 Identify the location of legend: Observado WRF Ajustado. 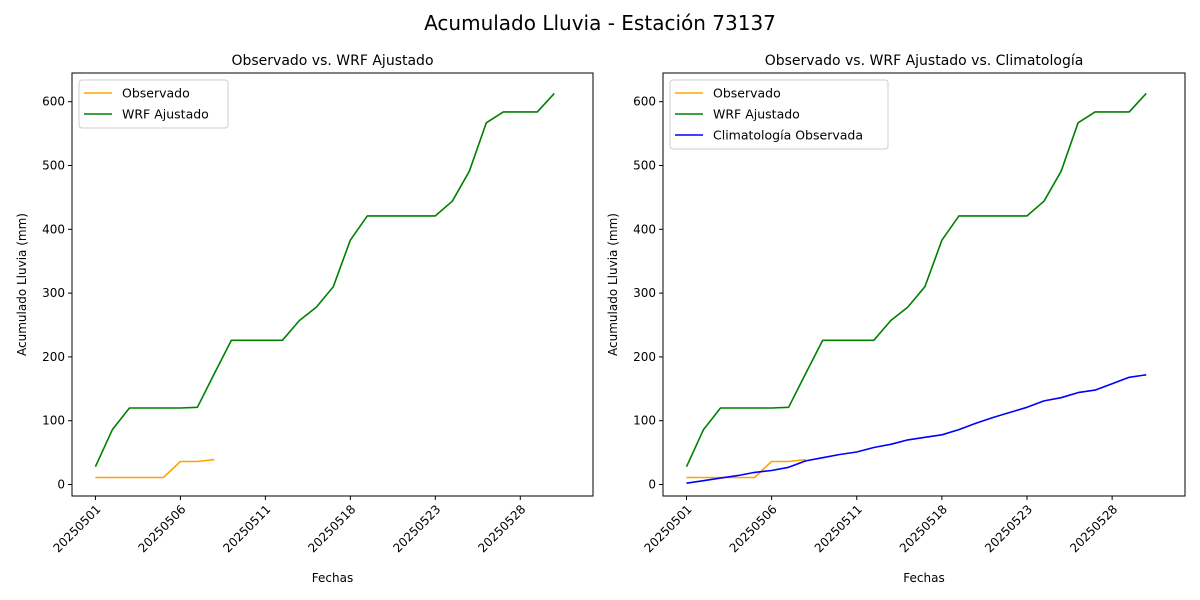
(153, 104).